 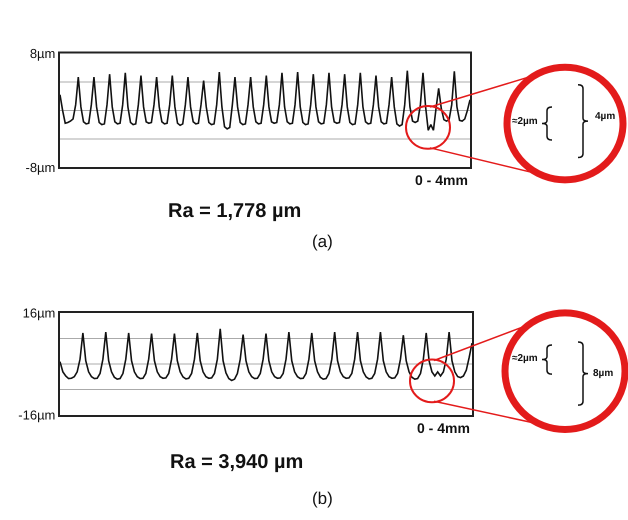 I want to click on text: 4µm, so click(x=605, y=116).